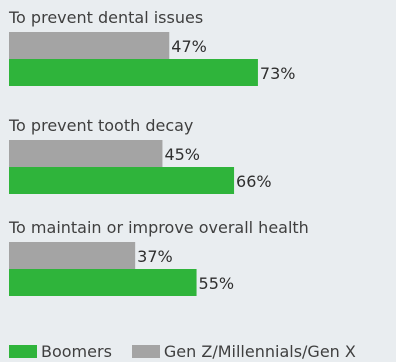 This screenshot has height=362, width=396. I want to click on legend-item-boomers: Boomers, so click(60, 351).